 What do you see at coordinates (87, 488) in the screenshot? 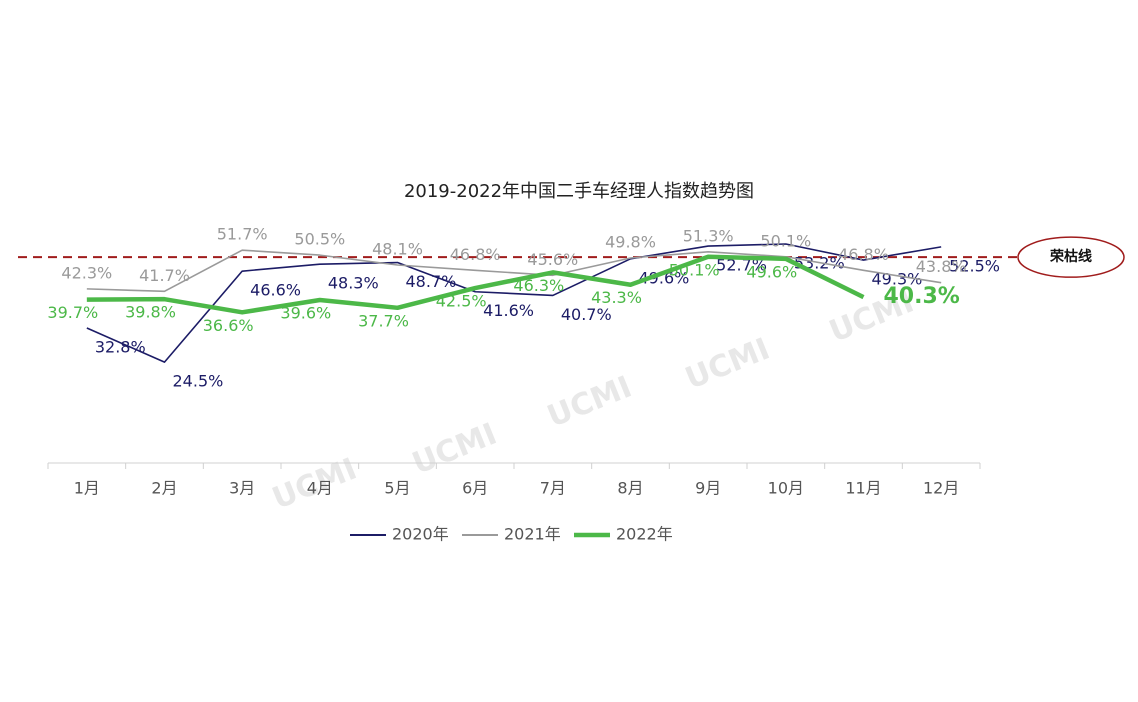
I see `x-tick-label: 1月` at bounding box center [87, 488].